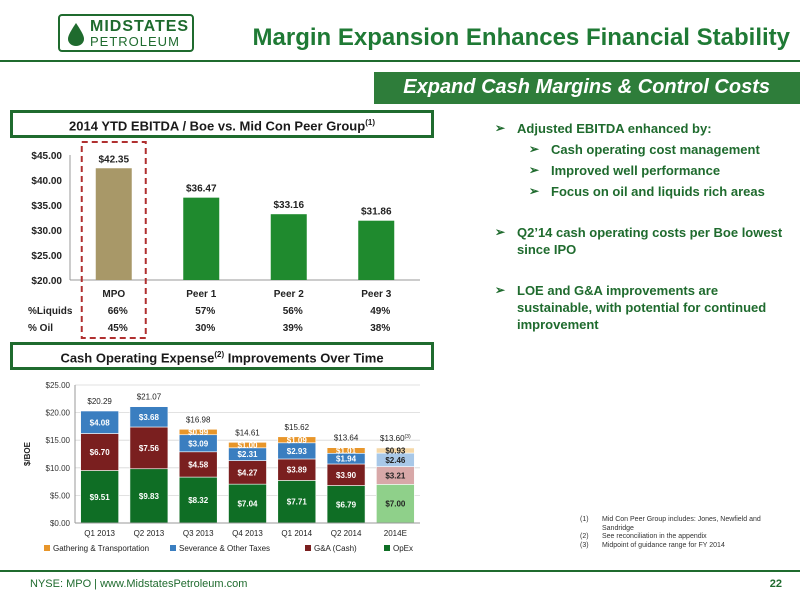 The image size is (800, 600). I want to click on oil-row-label: % Oil, so click(40, 328).